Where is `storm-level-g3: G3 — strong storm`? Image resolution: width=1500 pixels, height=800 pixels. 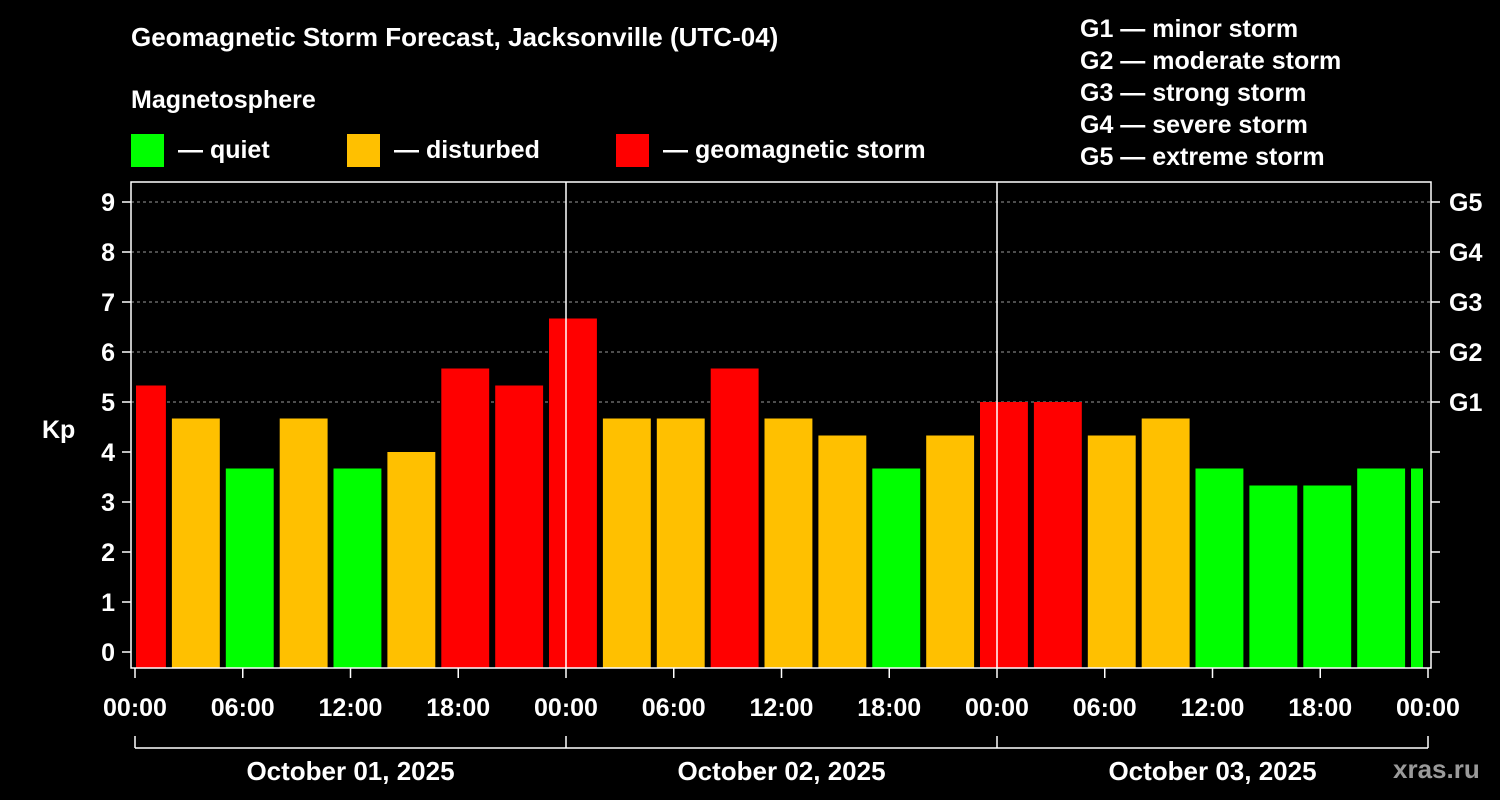
storm-level-g3: G3 — strong storm is located at coordinates (1193, 93).